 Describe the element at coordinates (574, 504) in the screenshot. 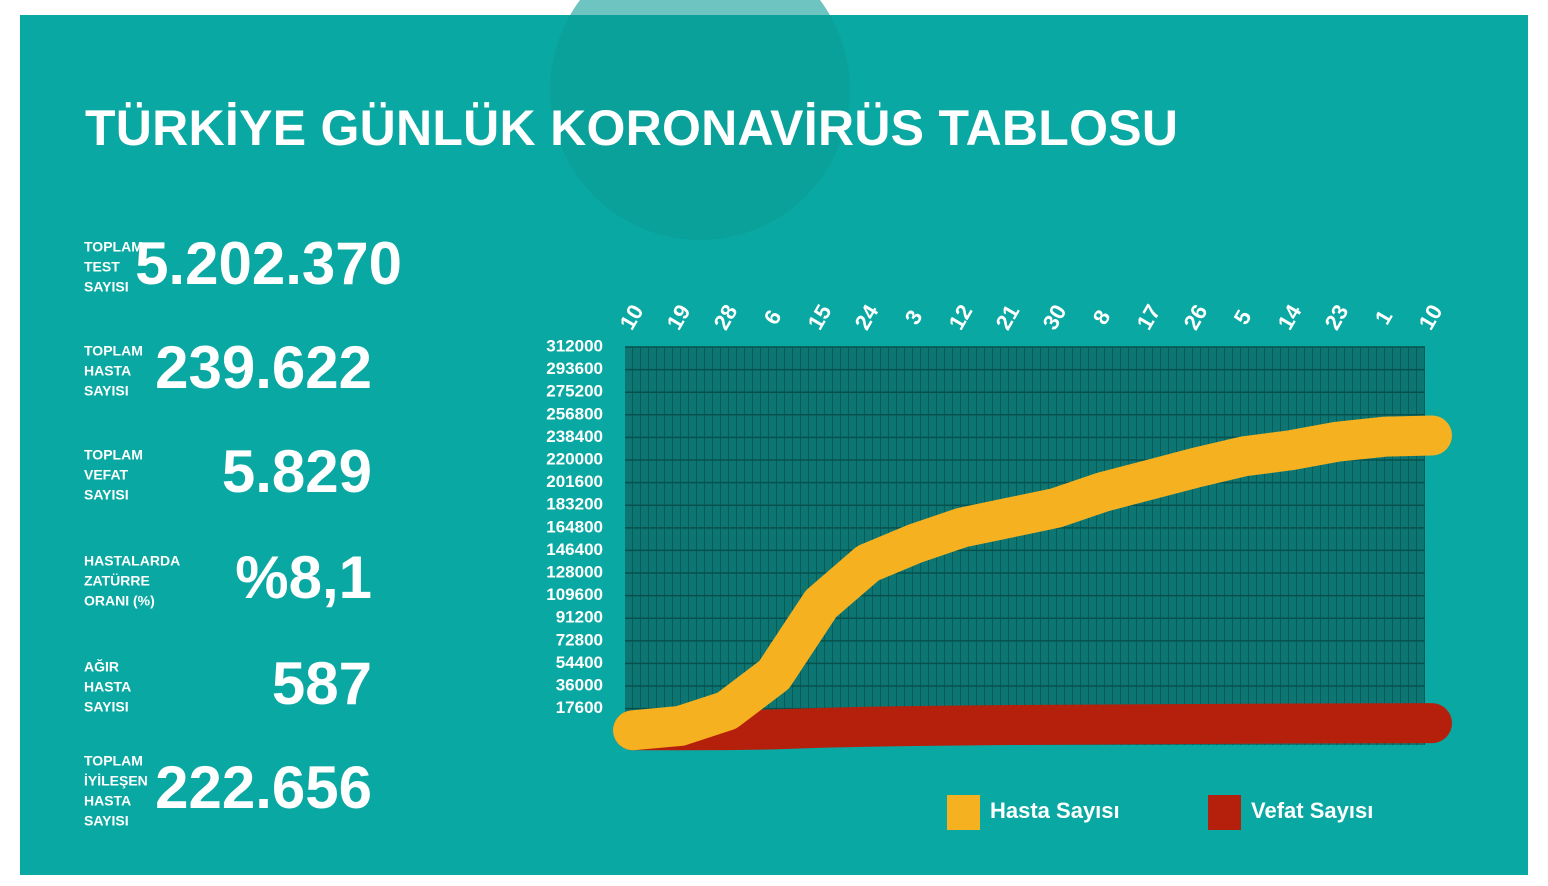

I see `y-tick-label: 183200` at that location.